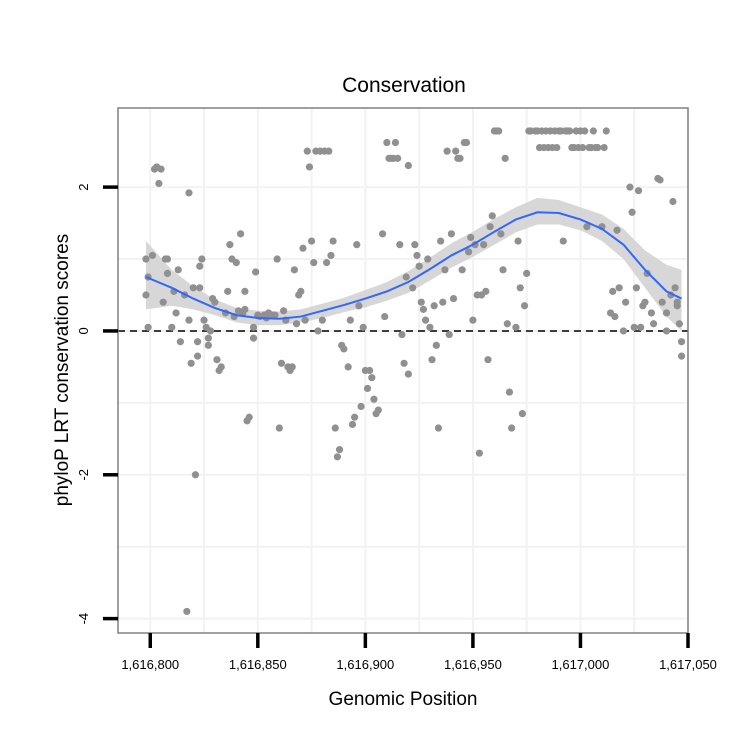 Image resolution: width=750 pixels, height=755 pixels. Describe the element at coordinates (258, 664) in the screenshot. I see `x-tick-label: 1,616,850` at that location.